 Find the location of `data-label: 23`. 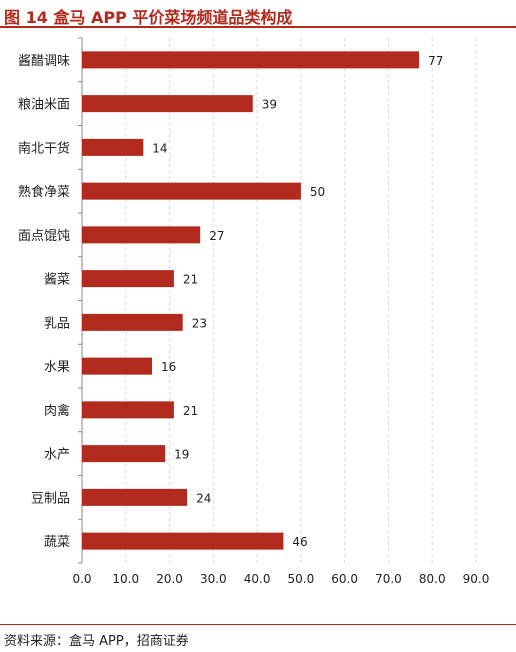

data-label: 23 is located at coordinates (199, 323).